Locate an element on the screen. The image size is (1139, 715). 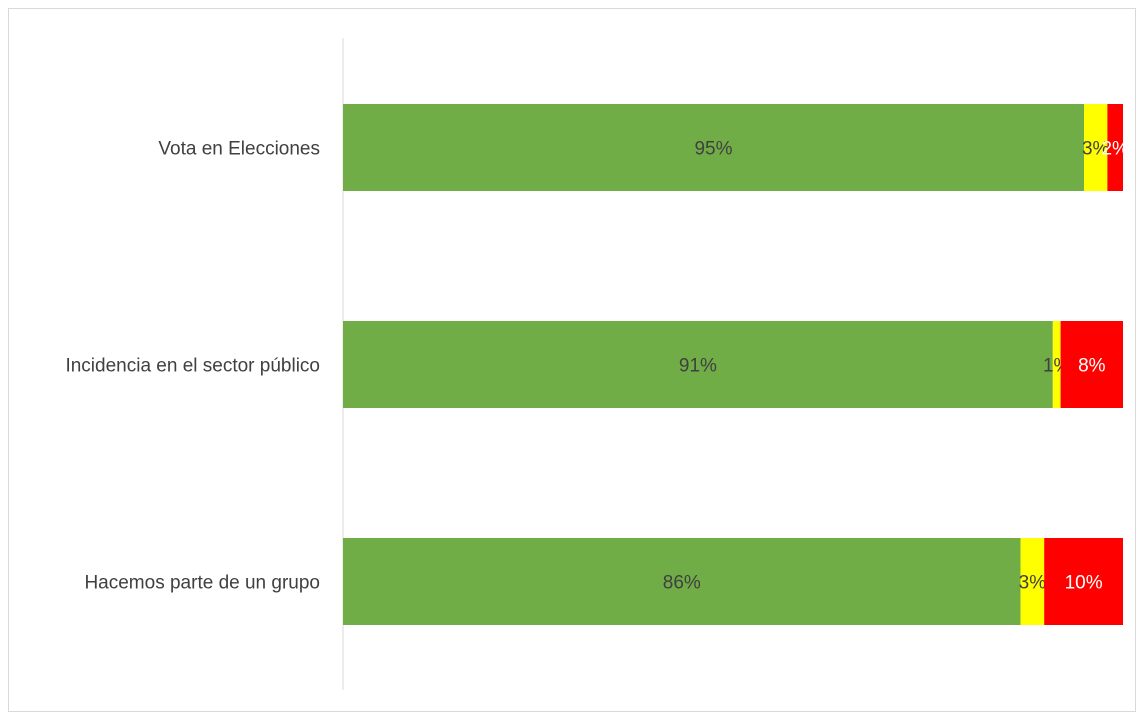
data-label-2-row-1: 3% is located at coordinates (1096, 149).